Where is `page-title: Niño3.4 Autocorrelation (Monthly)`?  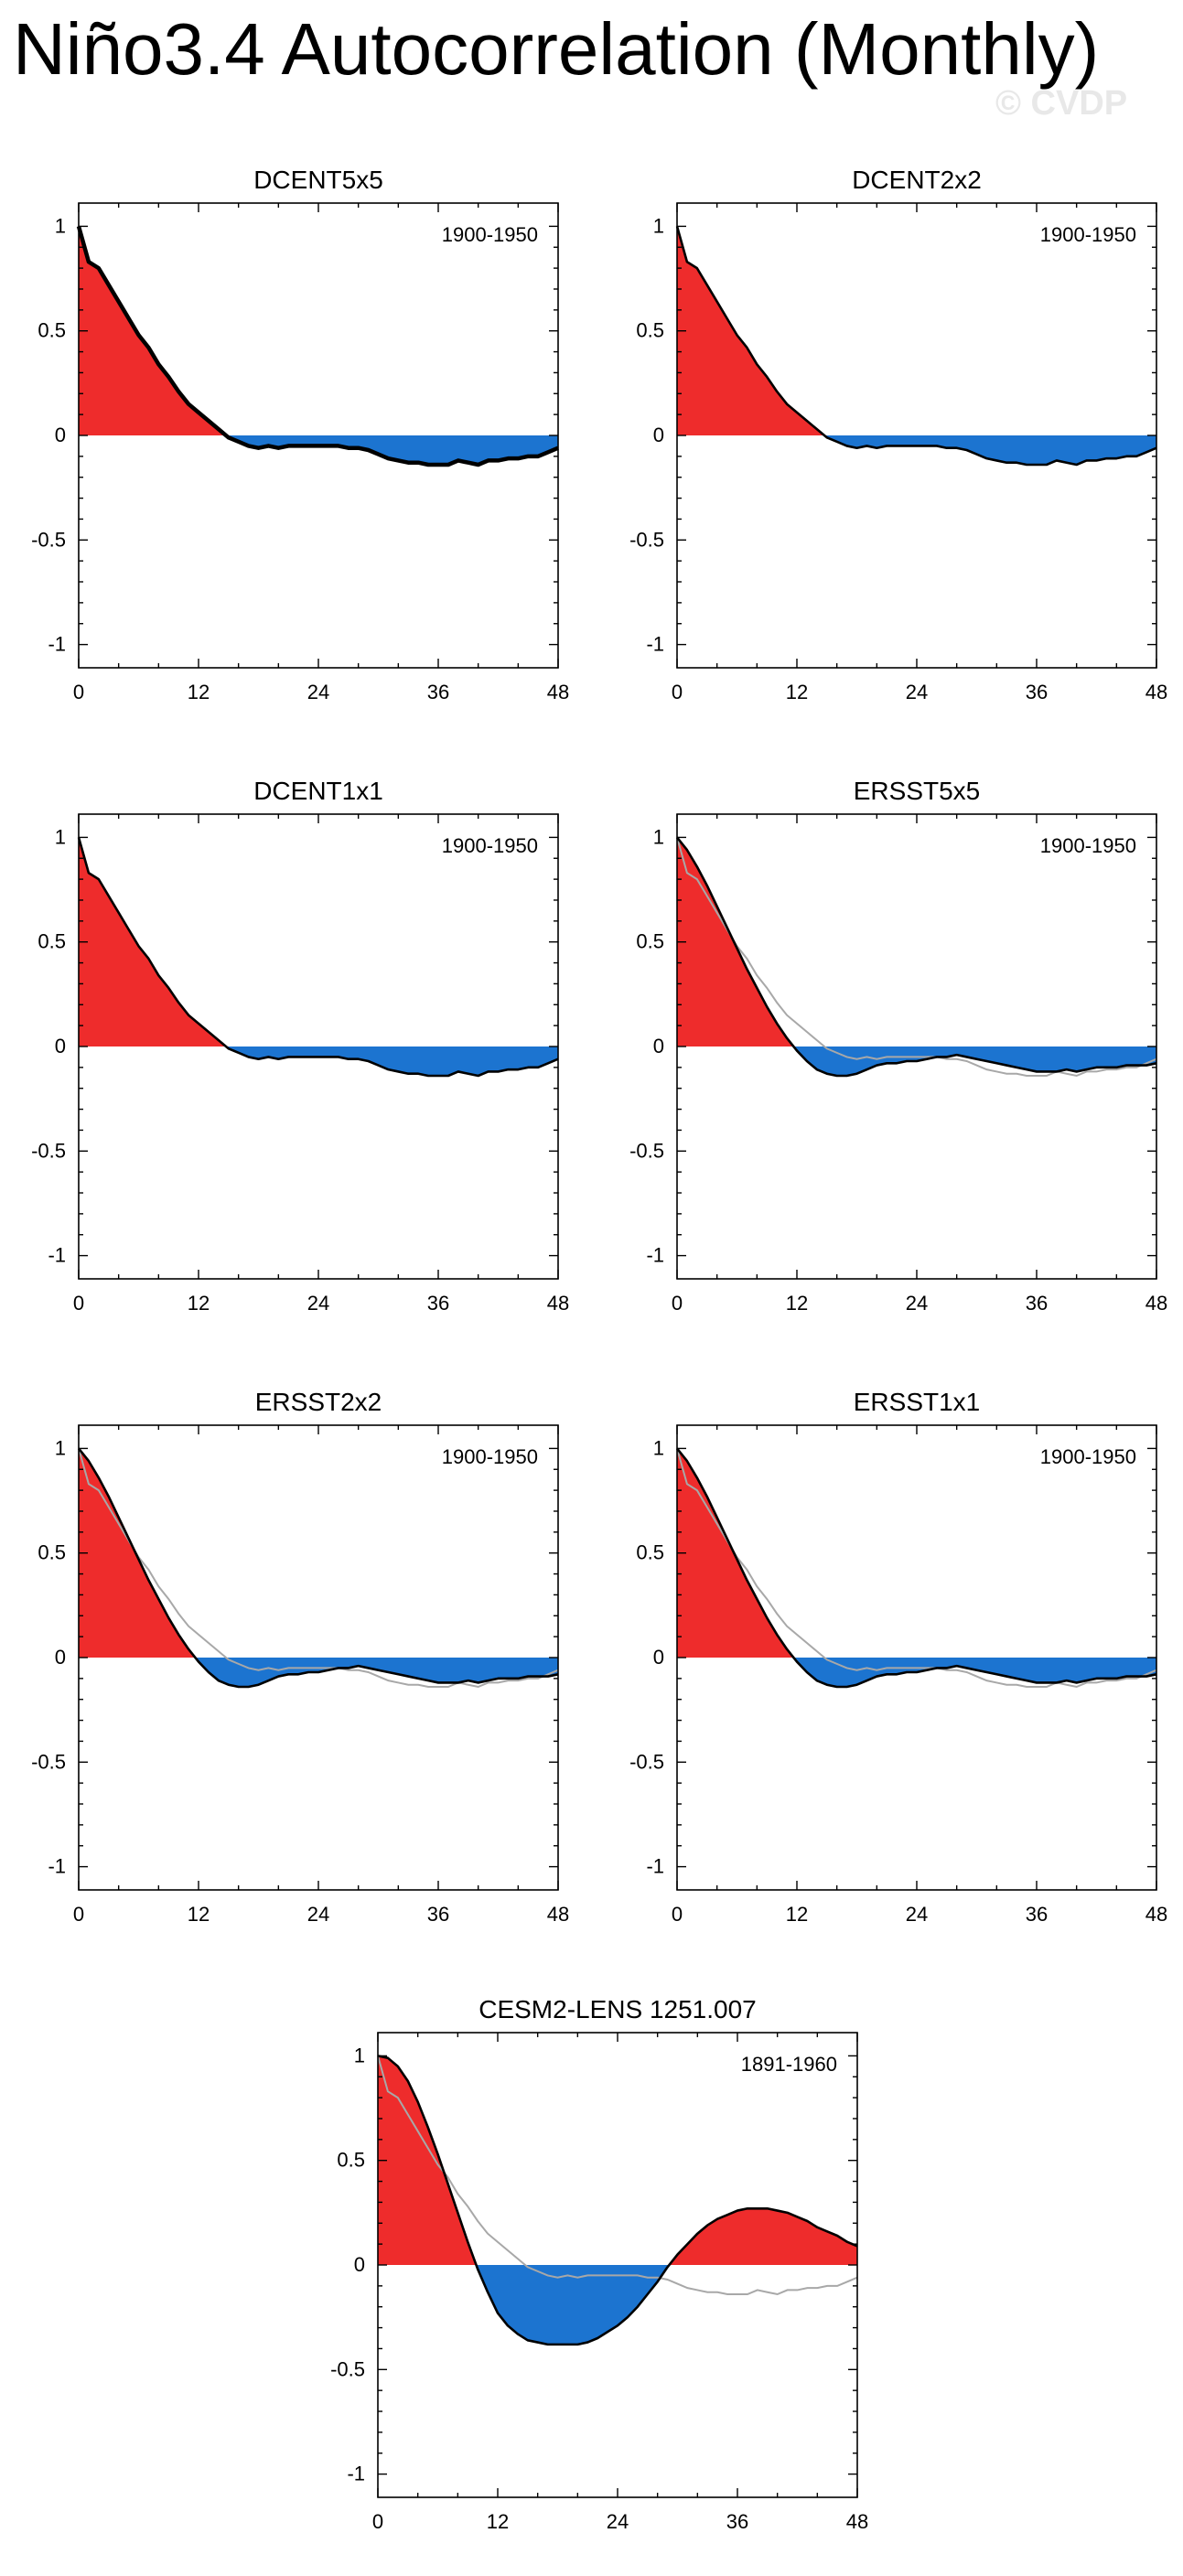 page-title: Niño3.4 Autocorrelation (Monthly) is located at coordinates (556, 49).